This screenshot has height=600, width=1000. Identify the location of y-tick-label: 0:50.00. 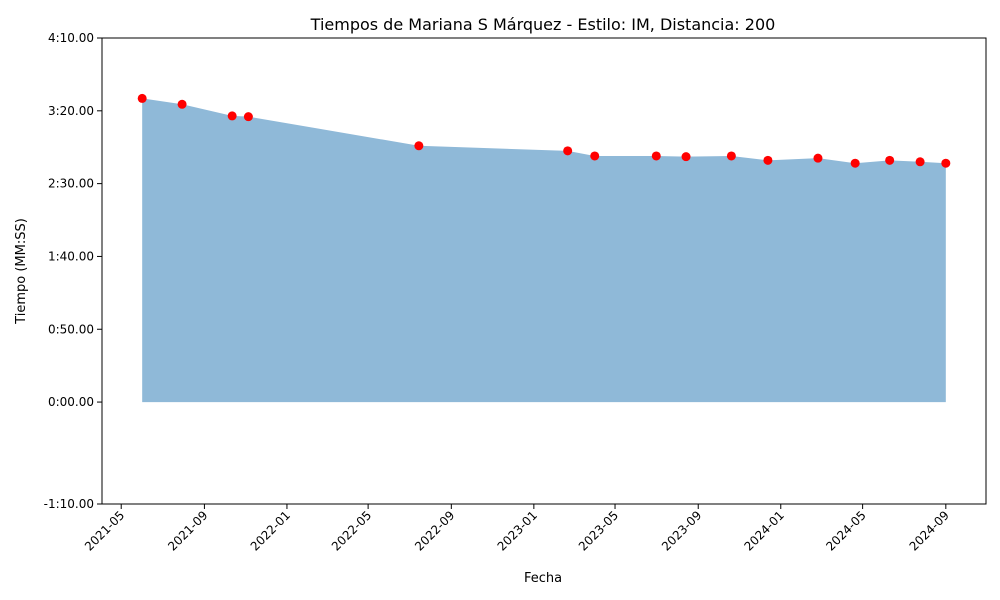
(71, 329).